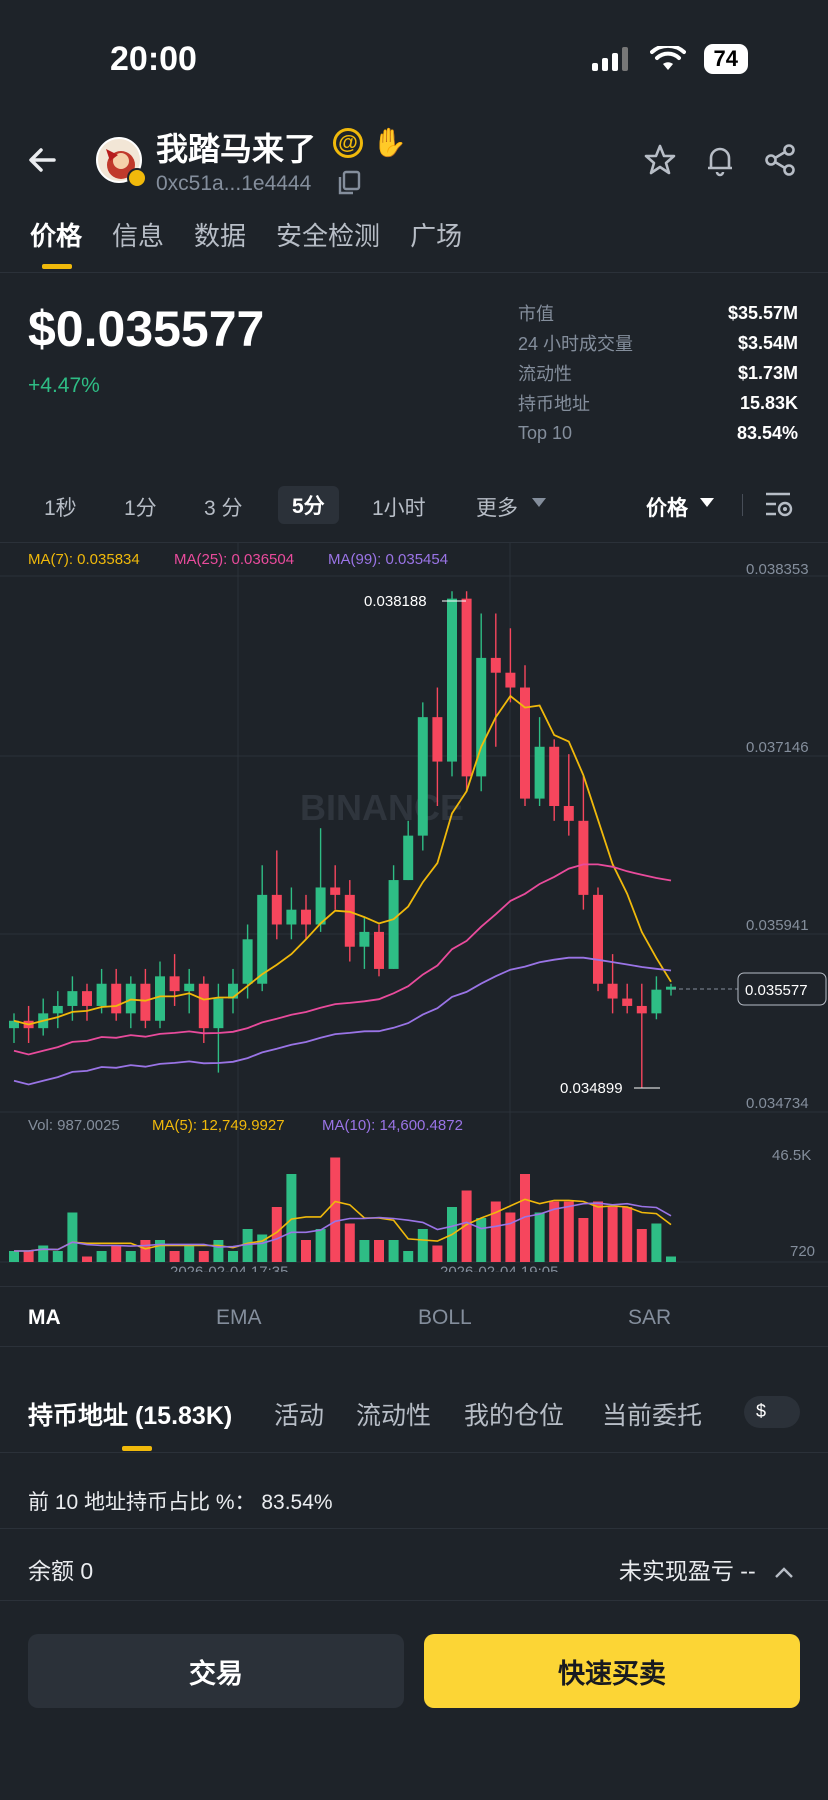 This screenshot has height=1800, width=828. I want to click on high-label: 0.038188, so click(395, 601).